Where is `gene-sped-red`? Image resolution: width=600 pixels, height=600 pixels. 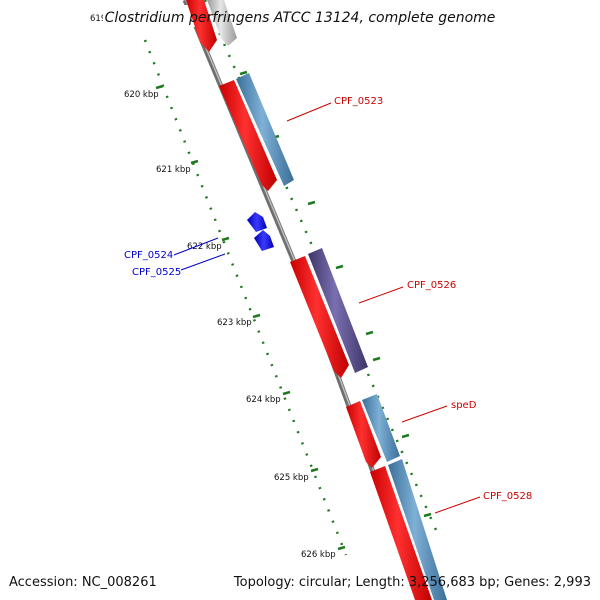
gene-sped-red is located at coordinates (363, 434).